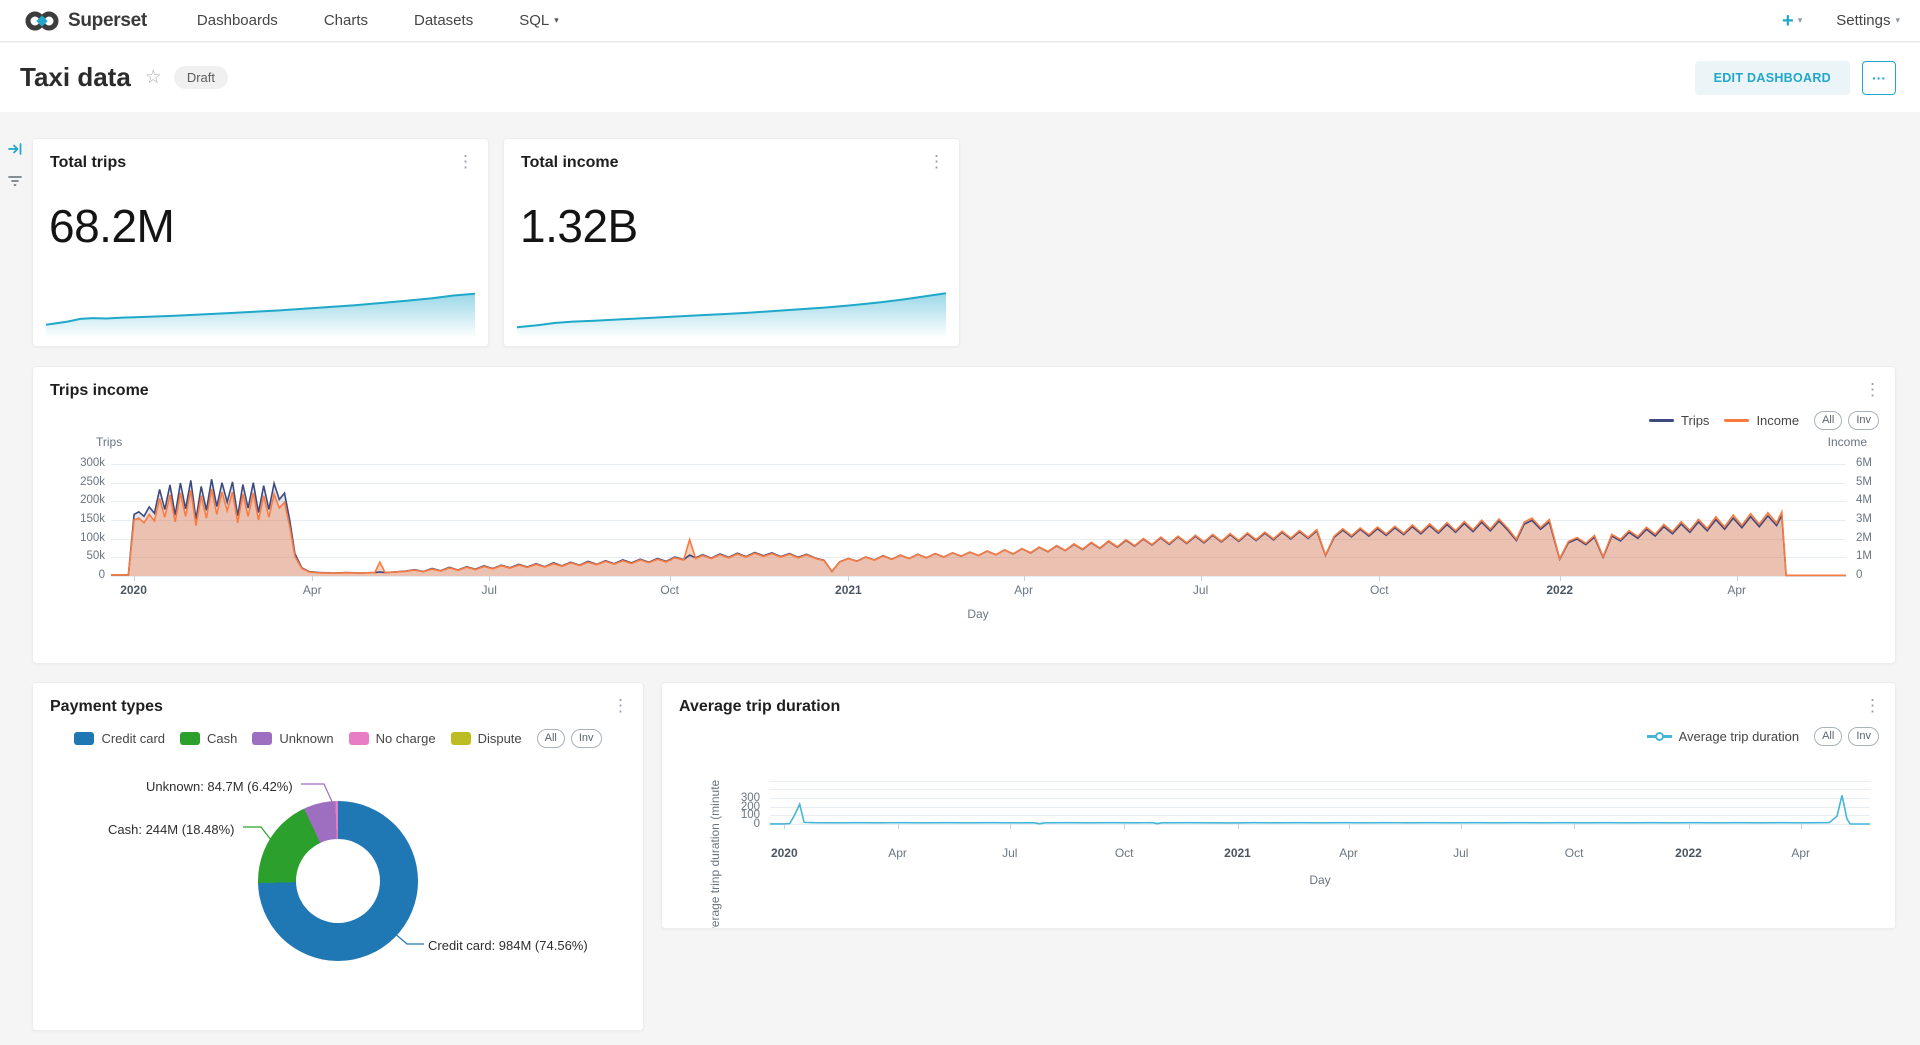 This screenshot has width=1920, height=1045. Describe the element at coordinates (1847, 442) in the screenshot. I see `right-axis-title: Income` at that location.